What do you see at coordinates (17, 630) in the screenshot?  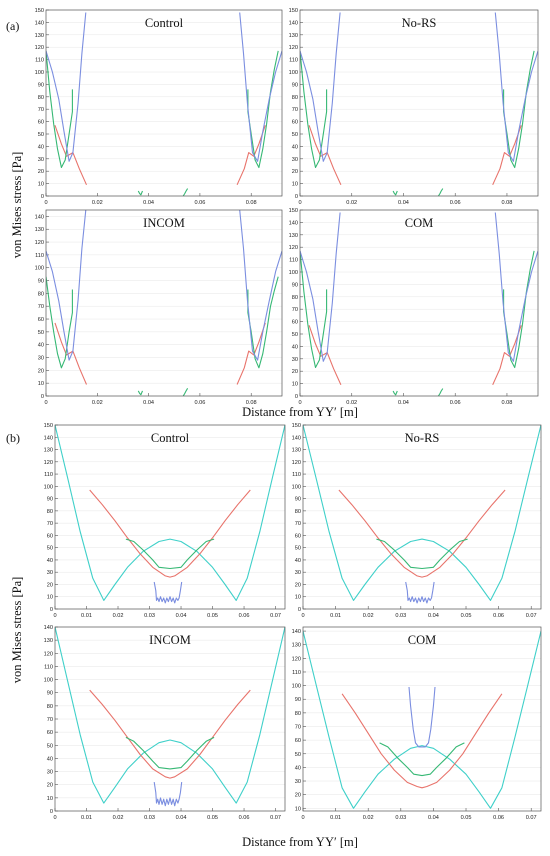 I see `ylabel-b: von Mises stress [Pa]` at bounding box center [17, 630].